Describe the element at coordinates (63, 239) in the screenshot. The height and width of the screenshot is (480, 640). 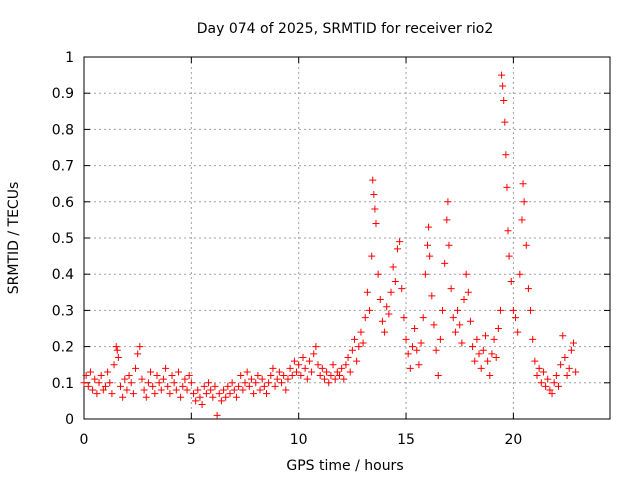
I see `y-tick-label: 0.5` at that location.